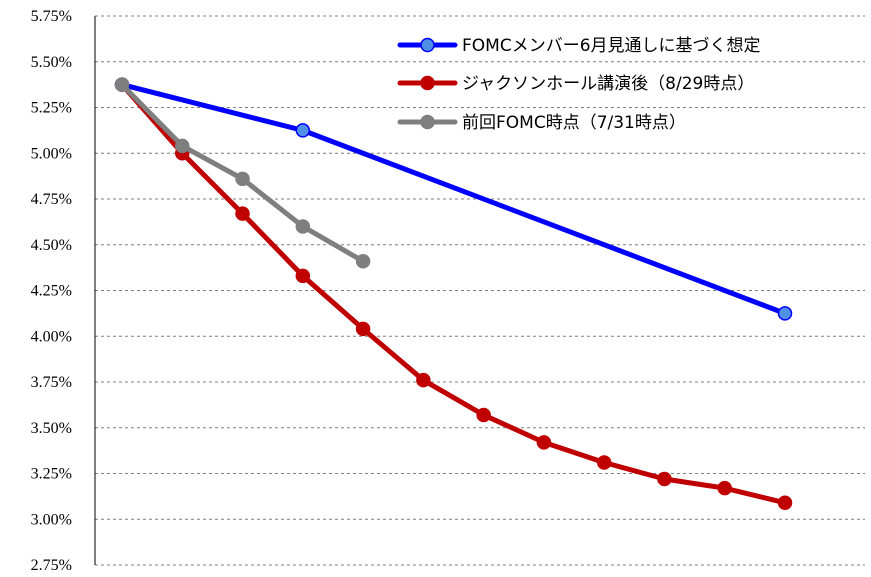  What do you see at coordinates (51, 336) in the screenshot?
I see `y-tick-label: 4.00%` at bounding box center [51, 336].